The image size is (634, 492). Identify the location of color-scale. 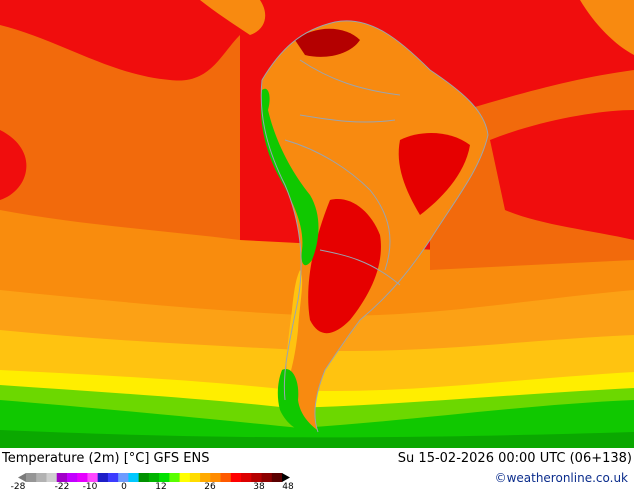
(154, 477).